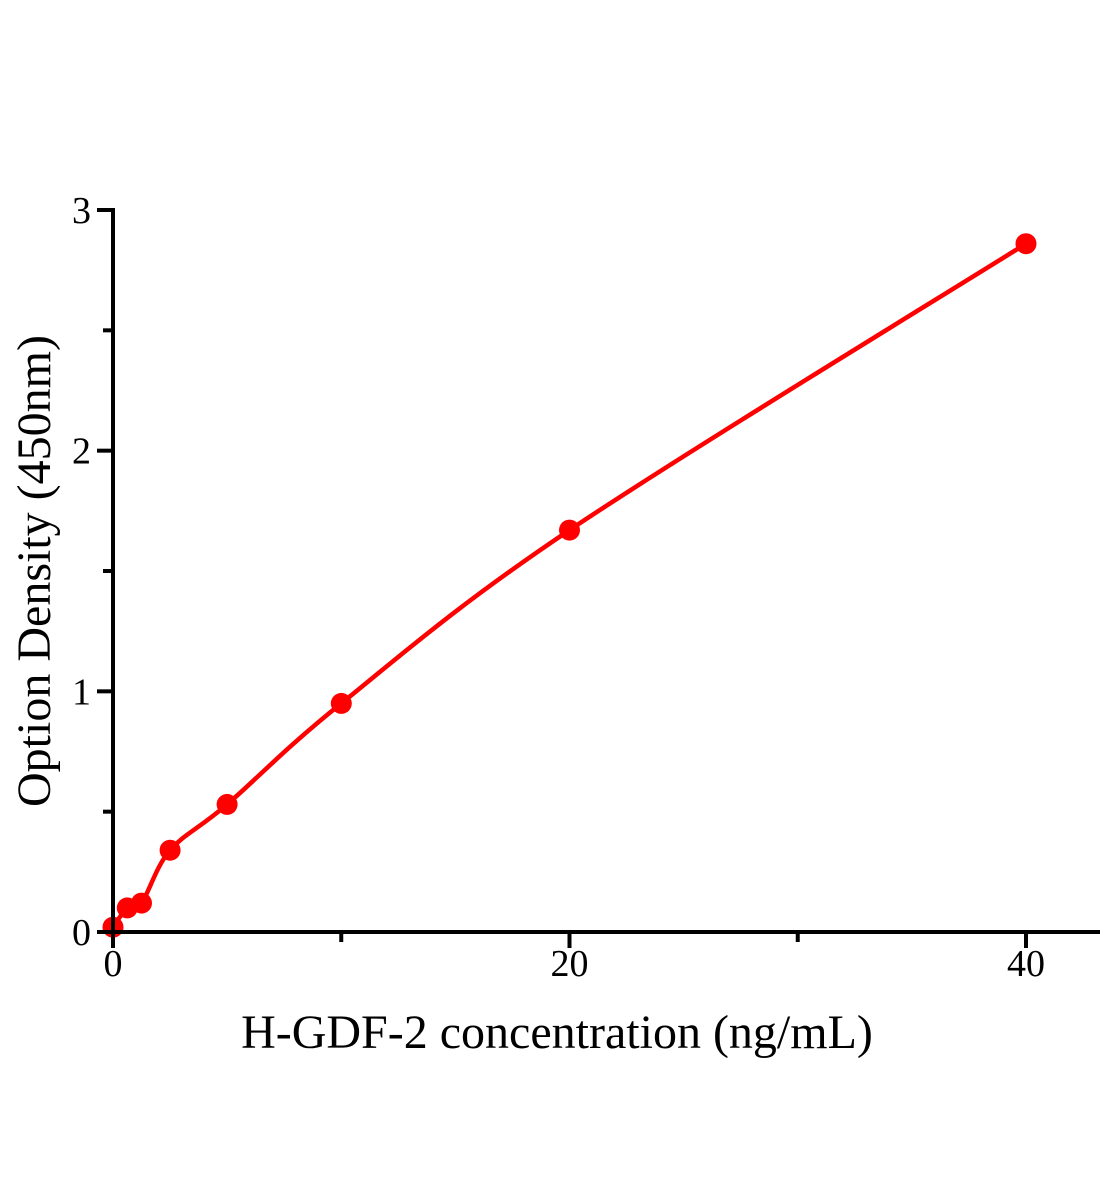  I want to click on y-tick-label: 3, so click(81, 211).